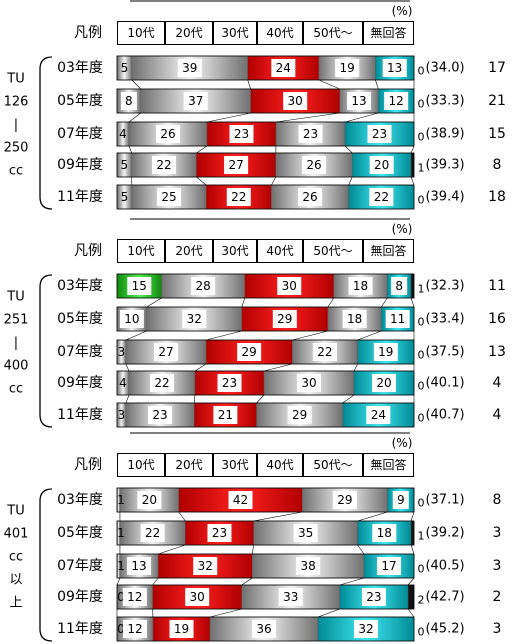  I want to click on value-label: 10, so click(131, 319).